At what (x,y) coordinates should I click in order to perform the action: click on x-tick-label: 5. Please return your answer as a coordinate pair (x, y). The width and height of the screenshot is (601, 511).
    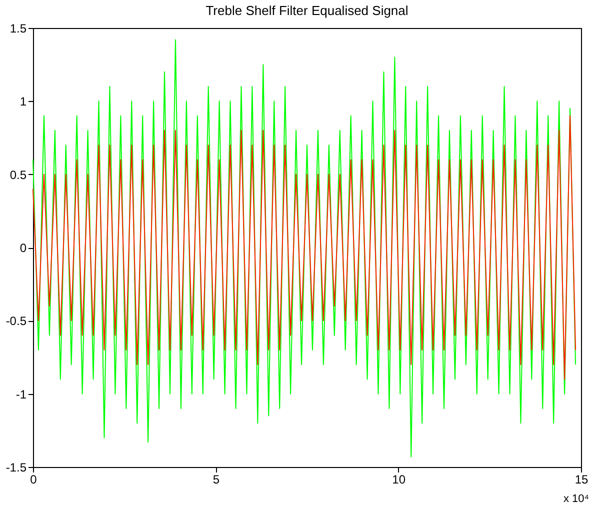
    Looking at the image, I should click on (216, 479).